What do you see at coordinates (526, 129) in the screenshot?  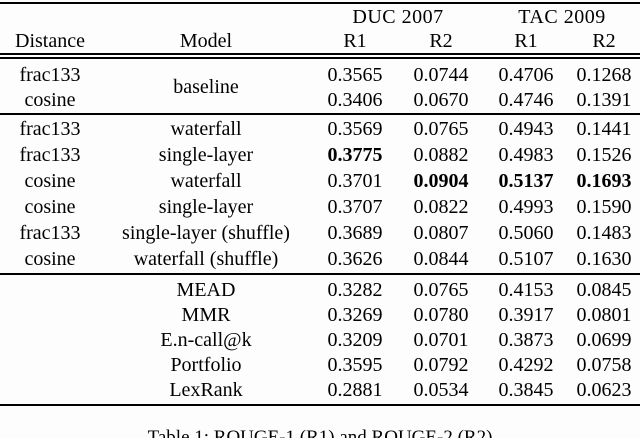 I see `tac-r1-cell: 0.4943` at bounding box center [526, 129].